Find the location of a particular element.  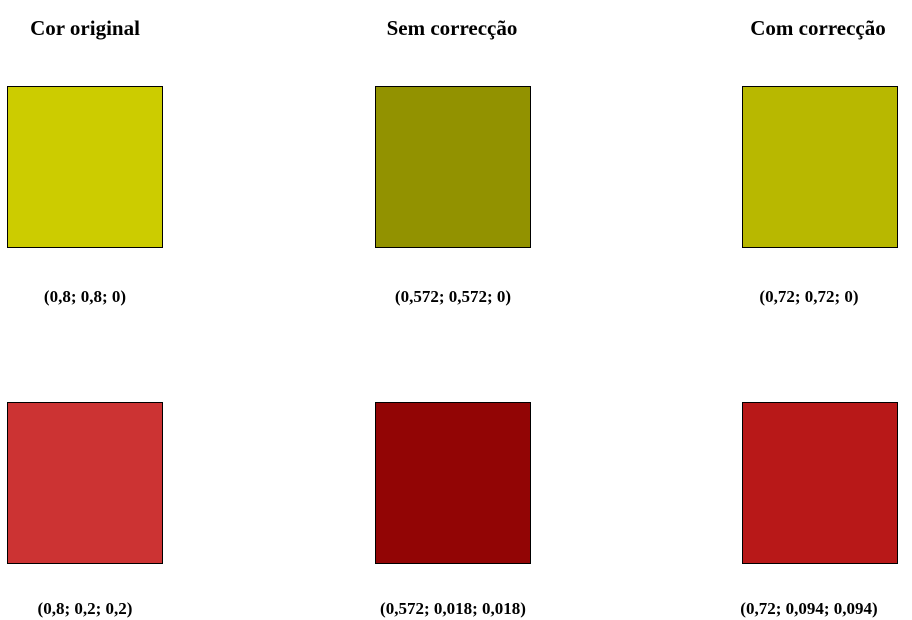

label-yellow-original: (0,8; 0,8; 0) is located at coordinates (85, 296).